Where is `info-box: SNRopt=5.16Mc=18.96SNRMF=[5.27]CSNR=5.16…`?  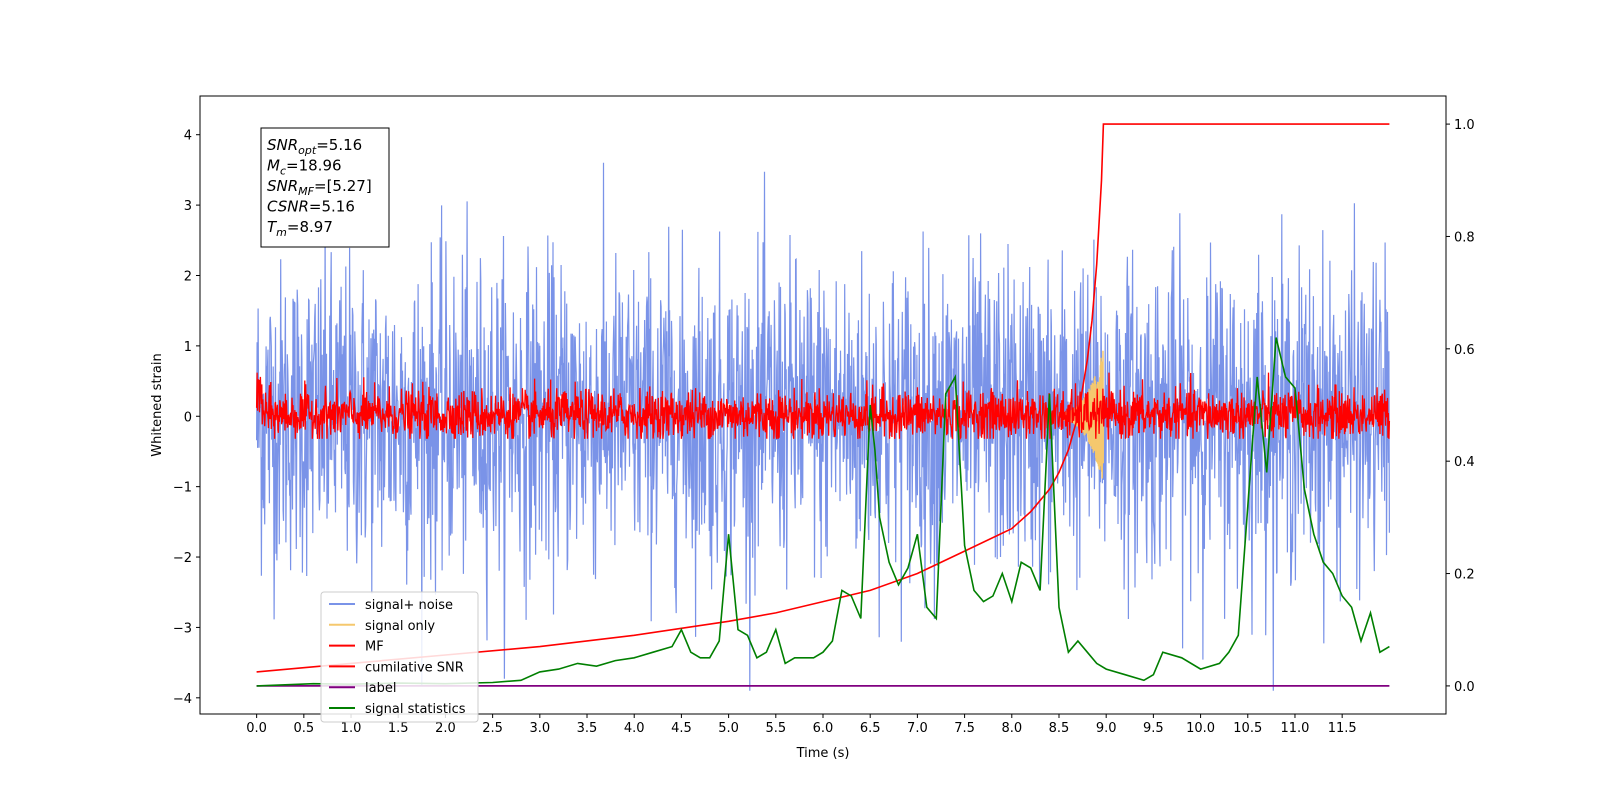
info-box: SNRopt=5.16Mc=18.96SNRMF=[5.27]CSNR=5.16… is located at coordinates (325, 187).